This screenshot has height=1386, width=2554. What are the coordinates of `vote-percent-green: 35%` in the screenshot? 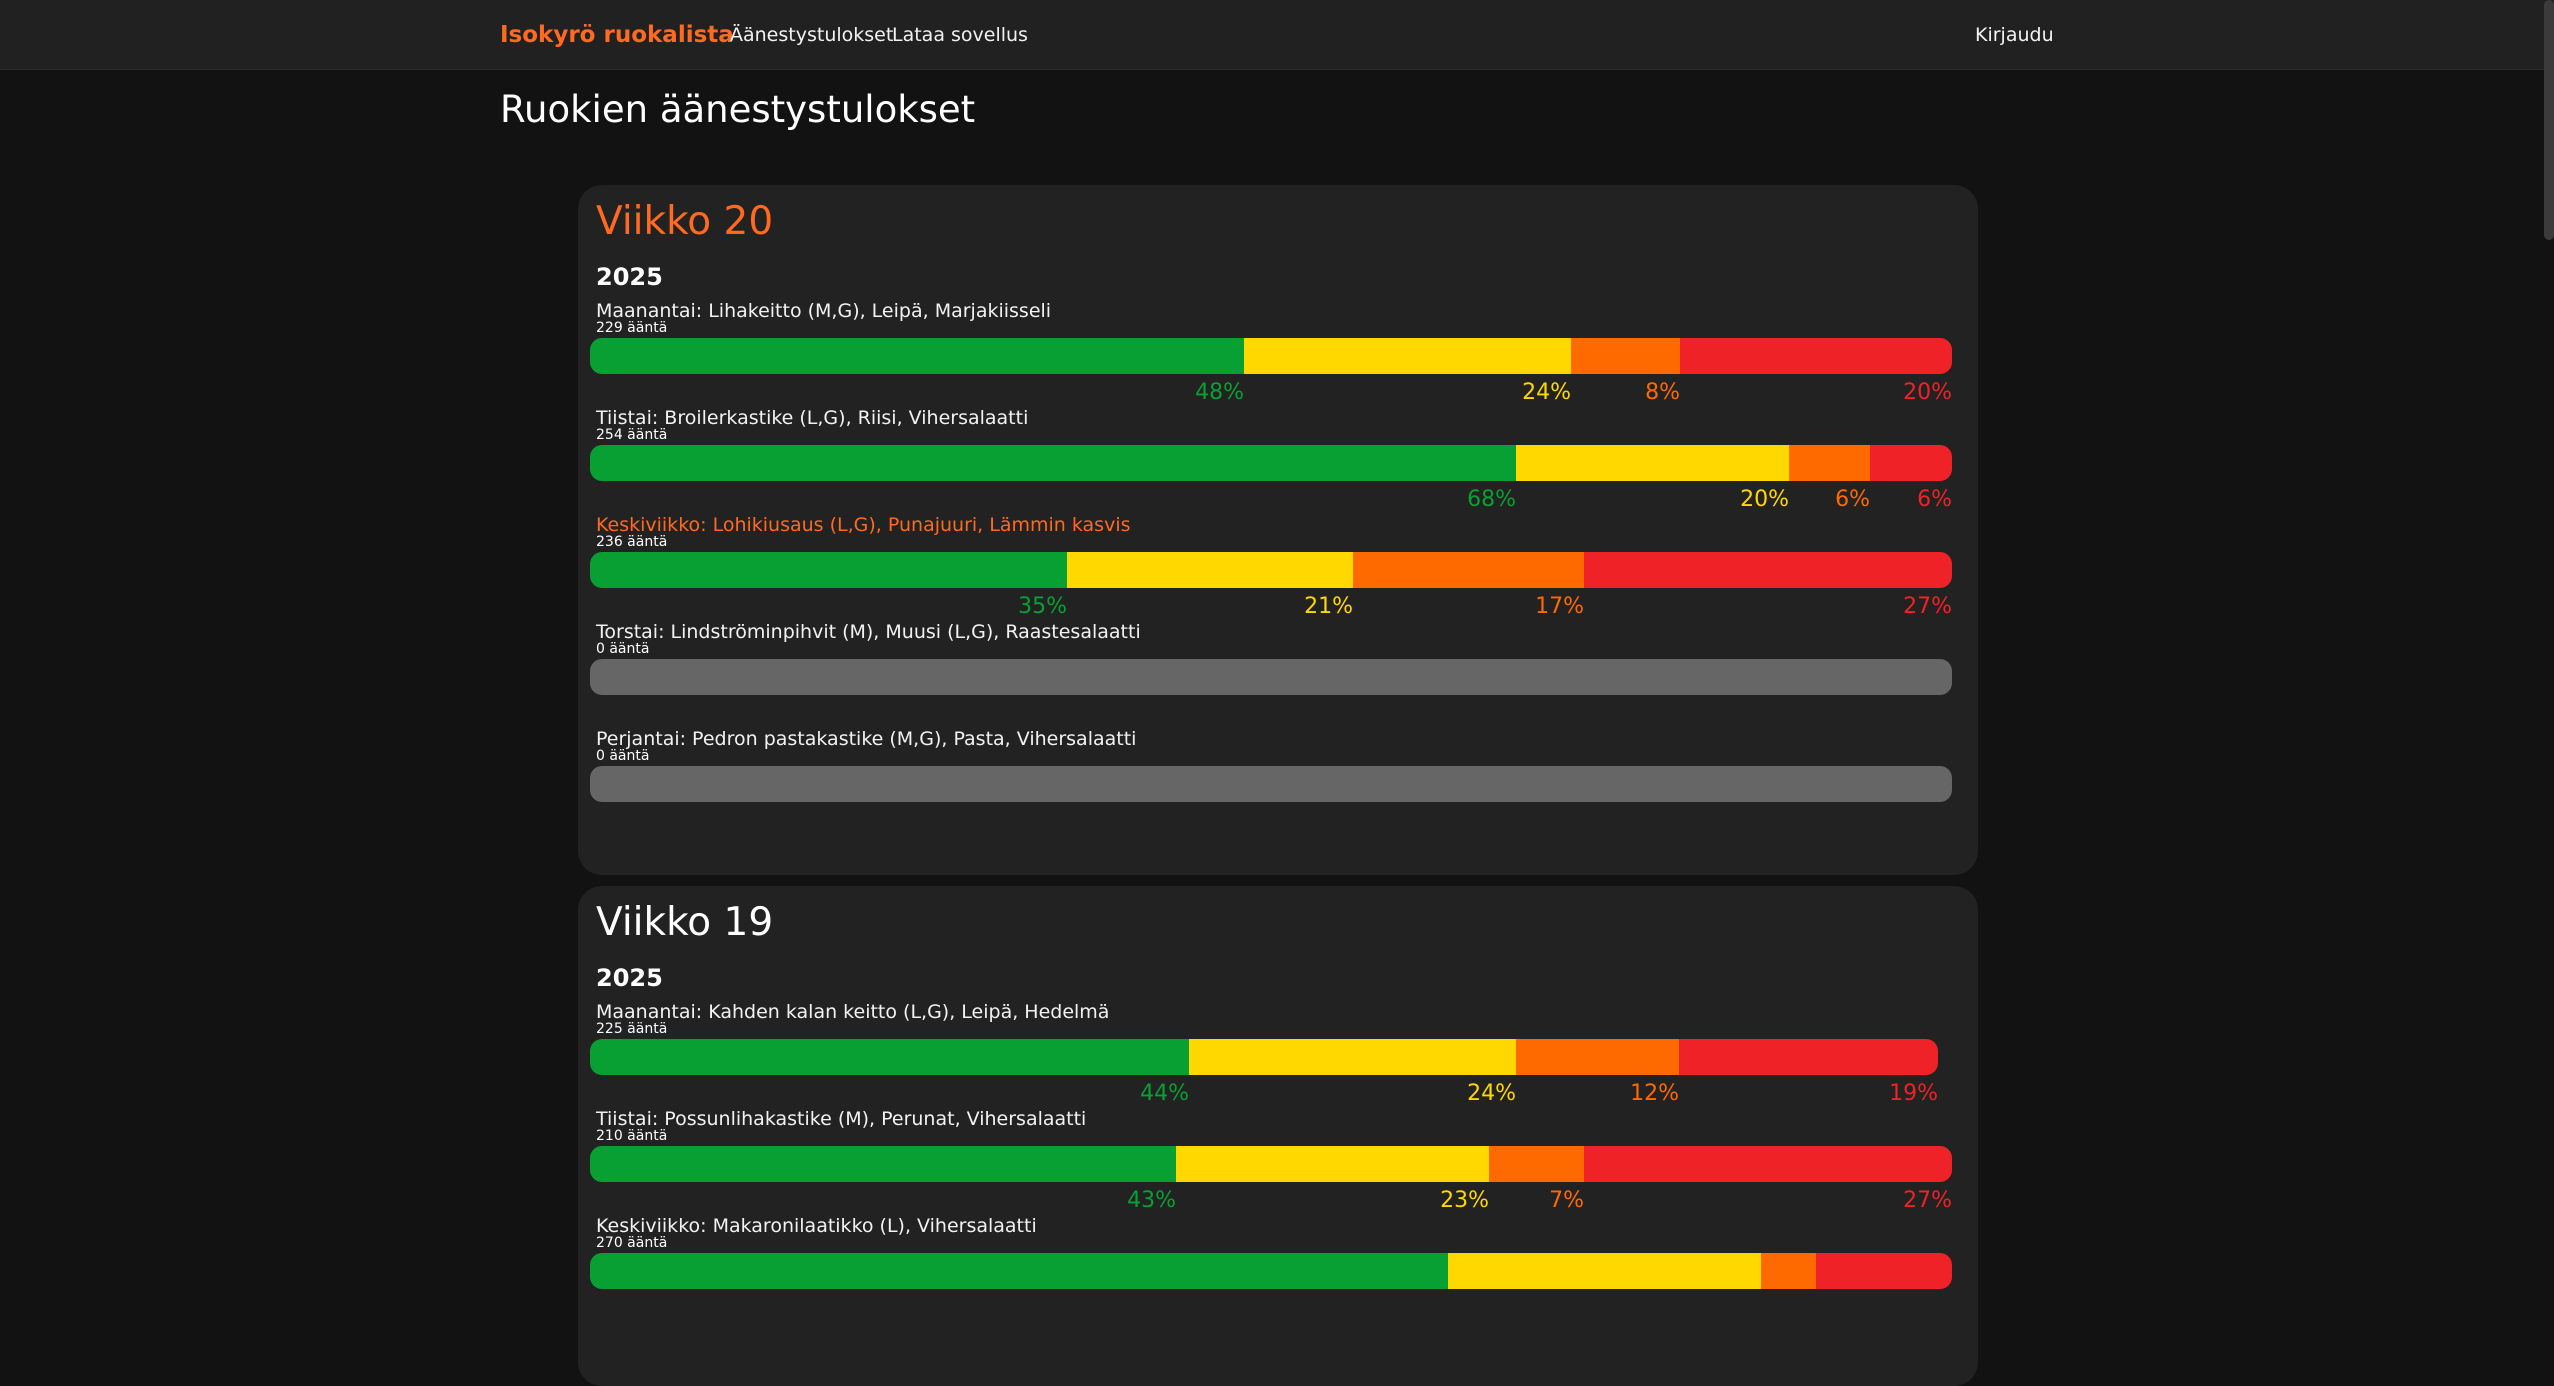 It's located at (1042, 606).